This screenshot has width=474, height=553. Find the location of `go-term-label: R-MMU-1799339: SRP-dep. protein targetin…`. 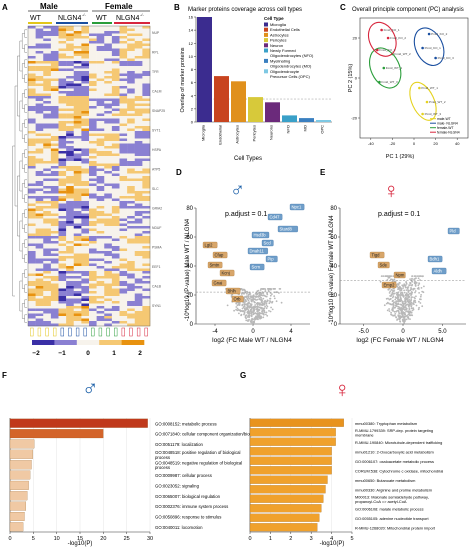

go-term-label: R-MMU-1799339: SRP-dep. protein targetin… is located at coordinates (394, 430).